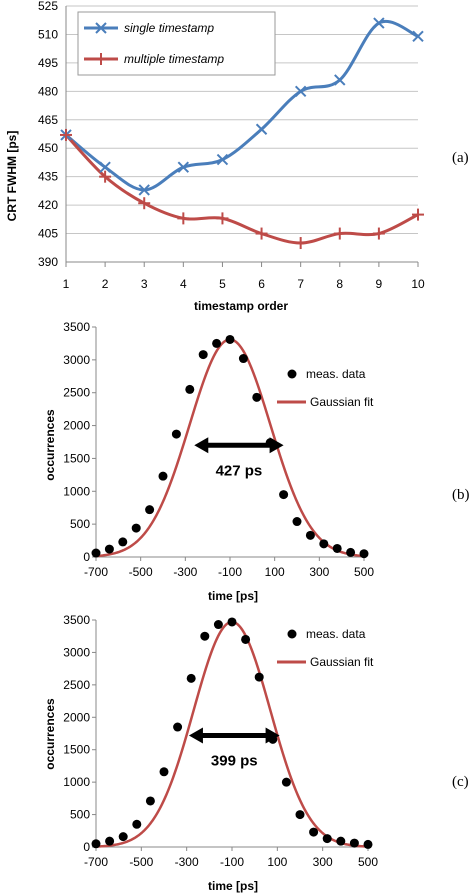 Image resolution: width=474 pixels, height=895 pixels. Describe the element at coordinates (277, 862) in the screenshot. I see `c-x-tick-100: 100` at that location.